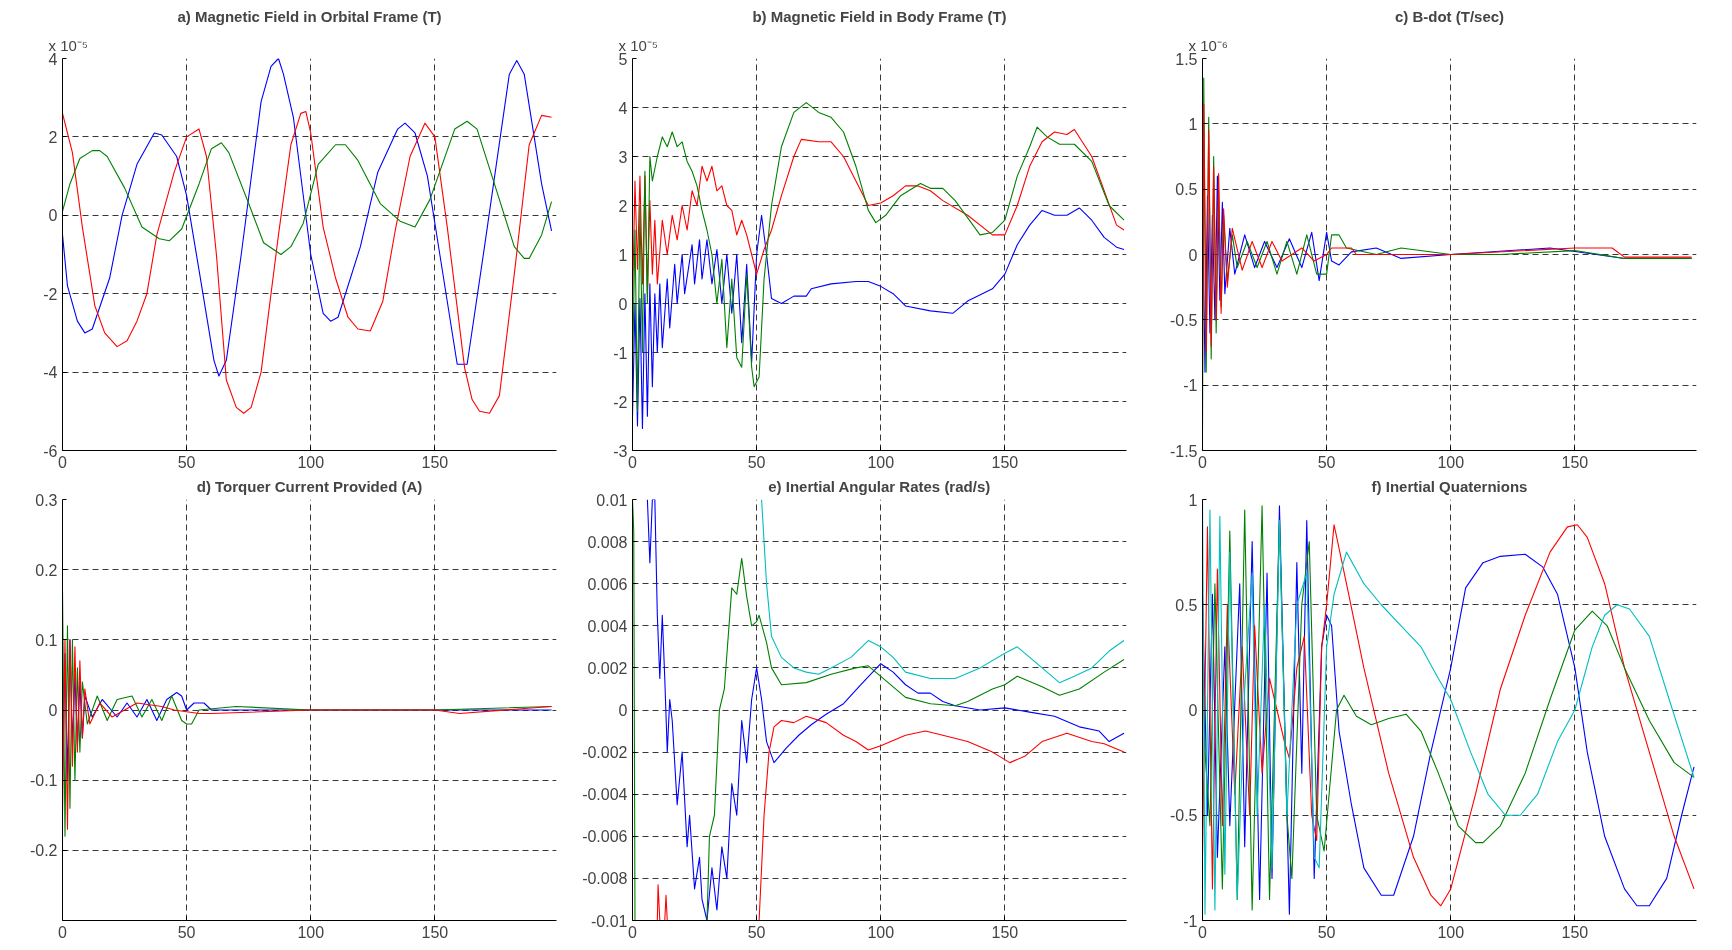 This screenshot has height=950, width=1732. What do you see at coordinates (605, 837) in the screenshot?
I see `y-tick-label: -0.006` at bounding box center [605, 837].